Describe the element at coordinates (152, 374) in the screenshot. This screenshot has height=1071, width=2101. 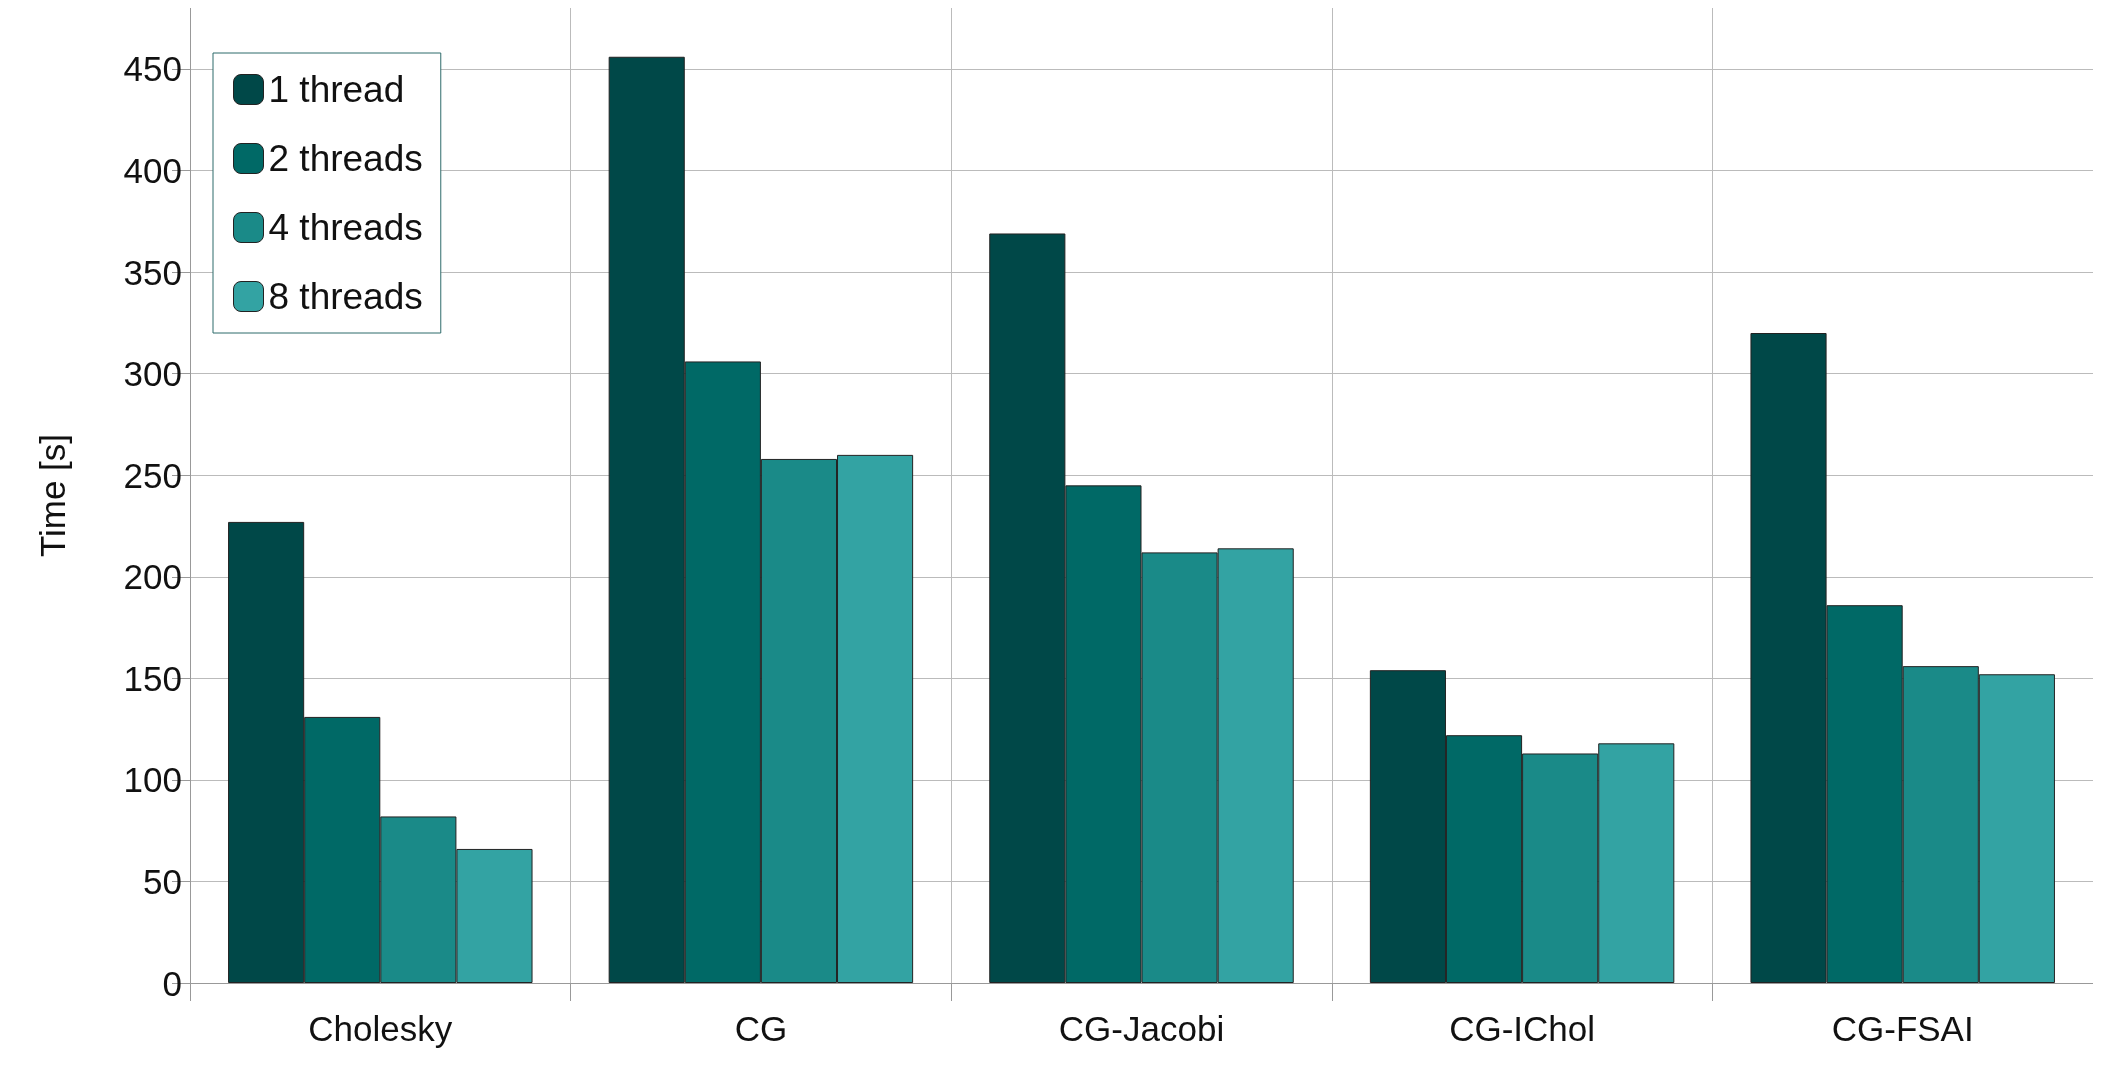
I see `y-tick-label: 300` at that location.